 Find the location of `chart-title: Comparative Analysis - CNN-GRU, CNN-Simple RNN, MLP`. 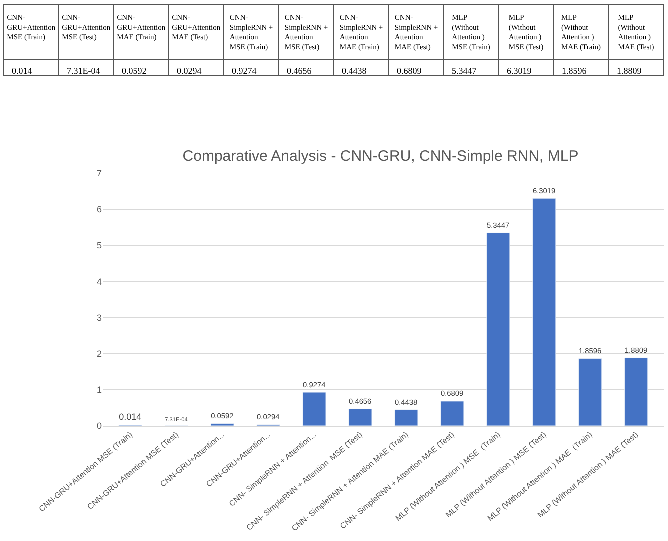

chart-title: Comparative Analysis - CNN-GRU, CNN-Simple RNN, MLP is located at coordinates (380, 156).